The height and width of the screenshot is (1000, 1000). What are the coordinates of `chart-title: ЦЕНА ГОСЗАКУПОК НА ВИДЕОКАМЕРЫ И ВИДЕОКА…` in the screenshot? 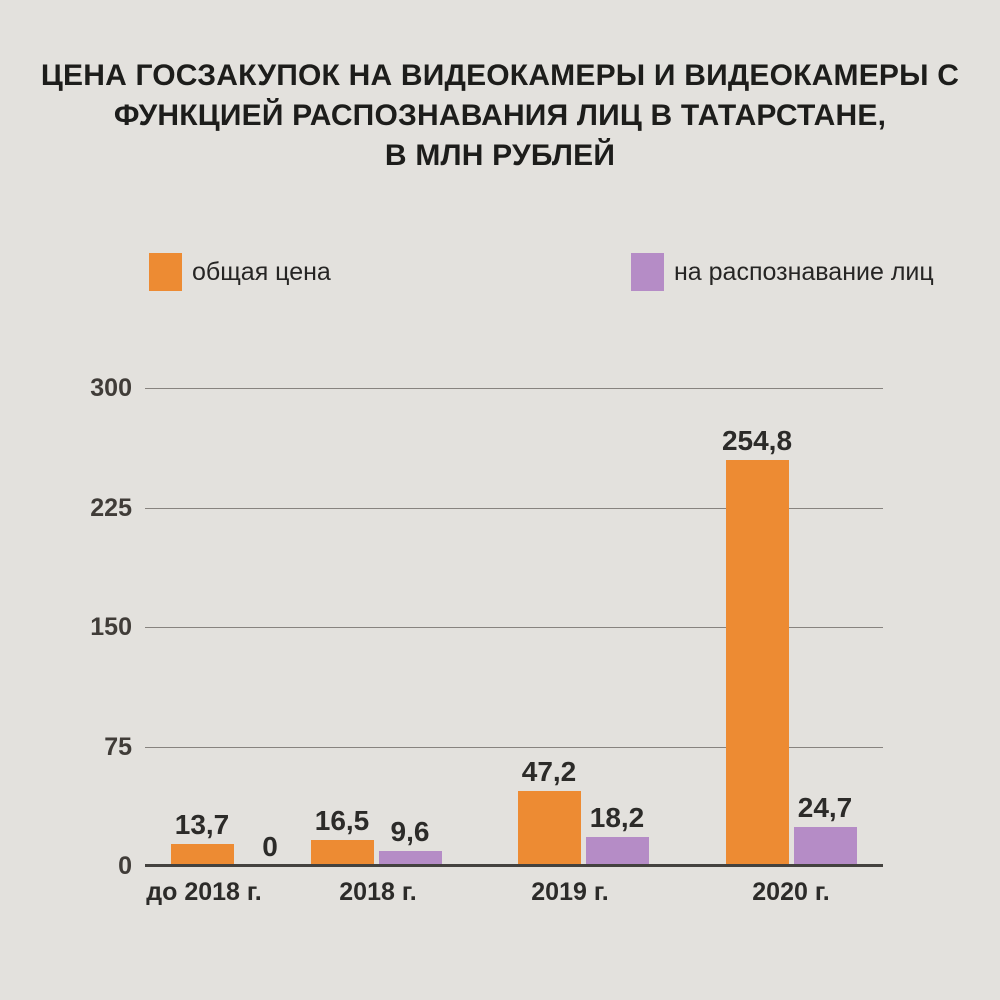 It's located at (500, 116).